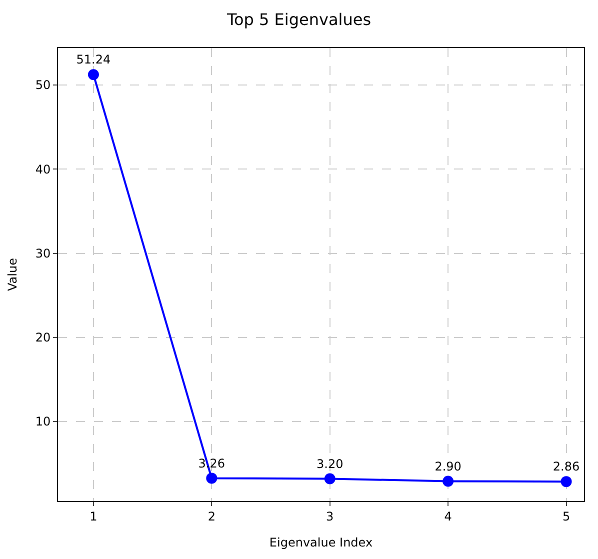  I want to click on x-tick-label: 1, so click(94, 516).